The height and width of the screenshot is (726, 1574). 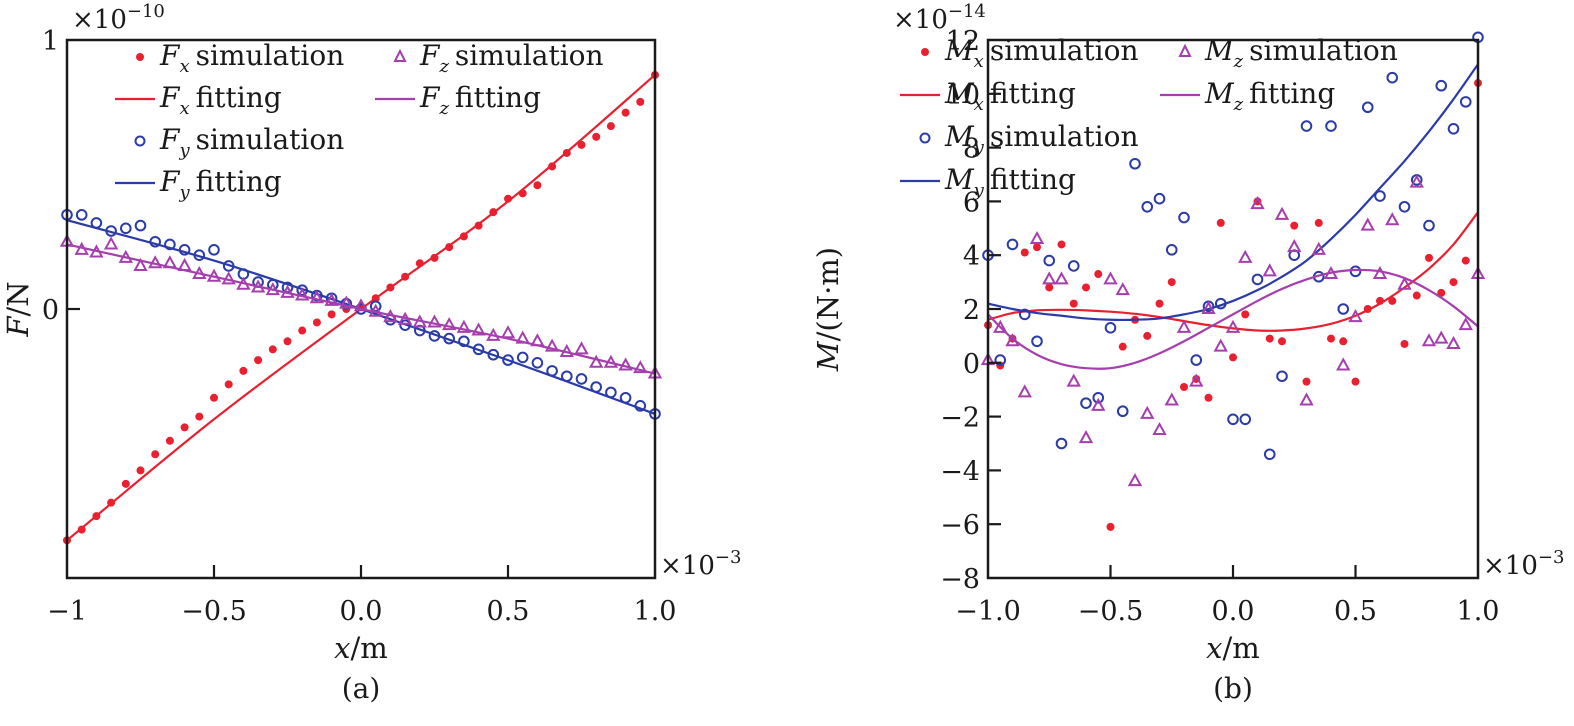 What do you see at coordinates (1233, 611) in the screenshot?
I see `panel-b-x-tick-label: 0.0` at bounding box center [1233, 611].